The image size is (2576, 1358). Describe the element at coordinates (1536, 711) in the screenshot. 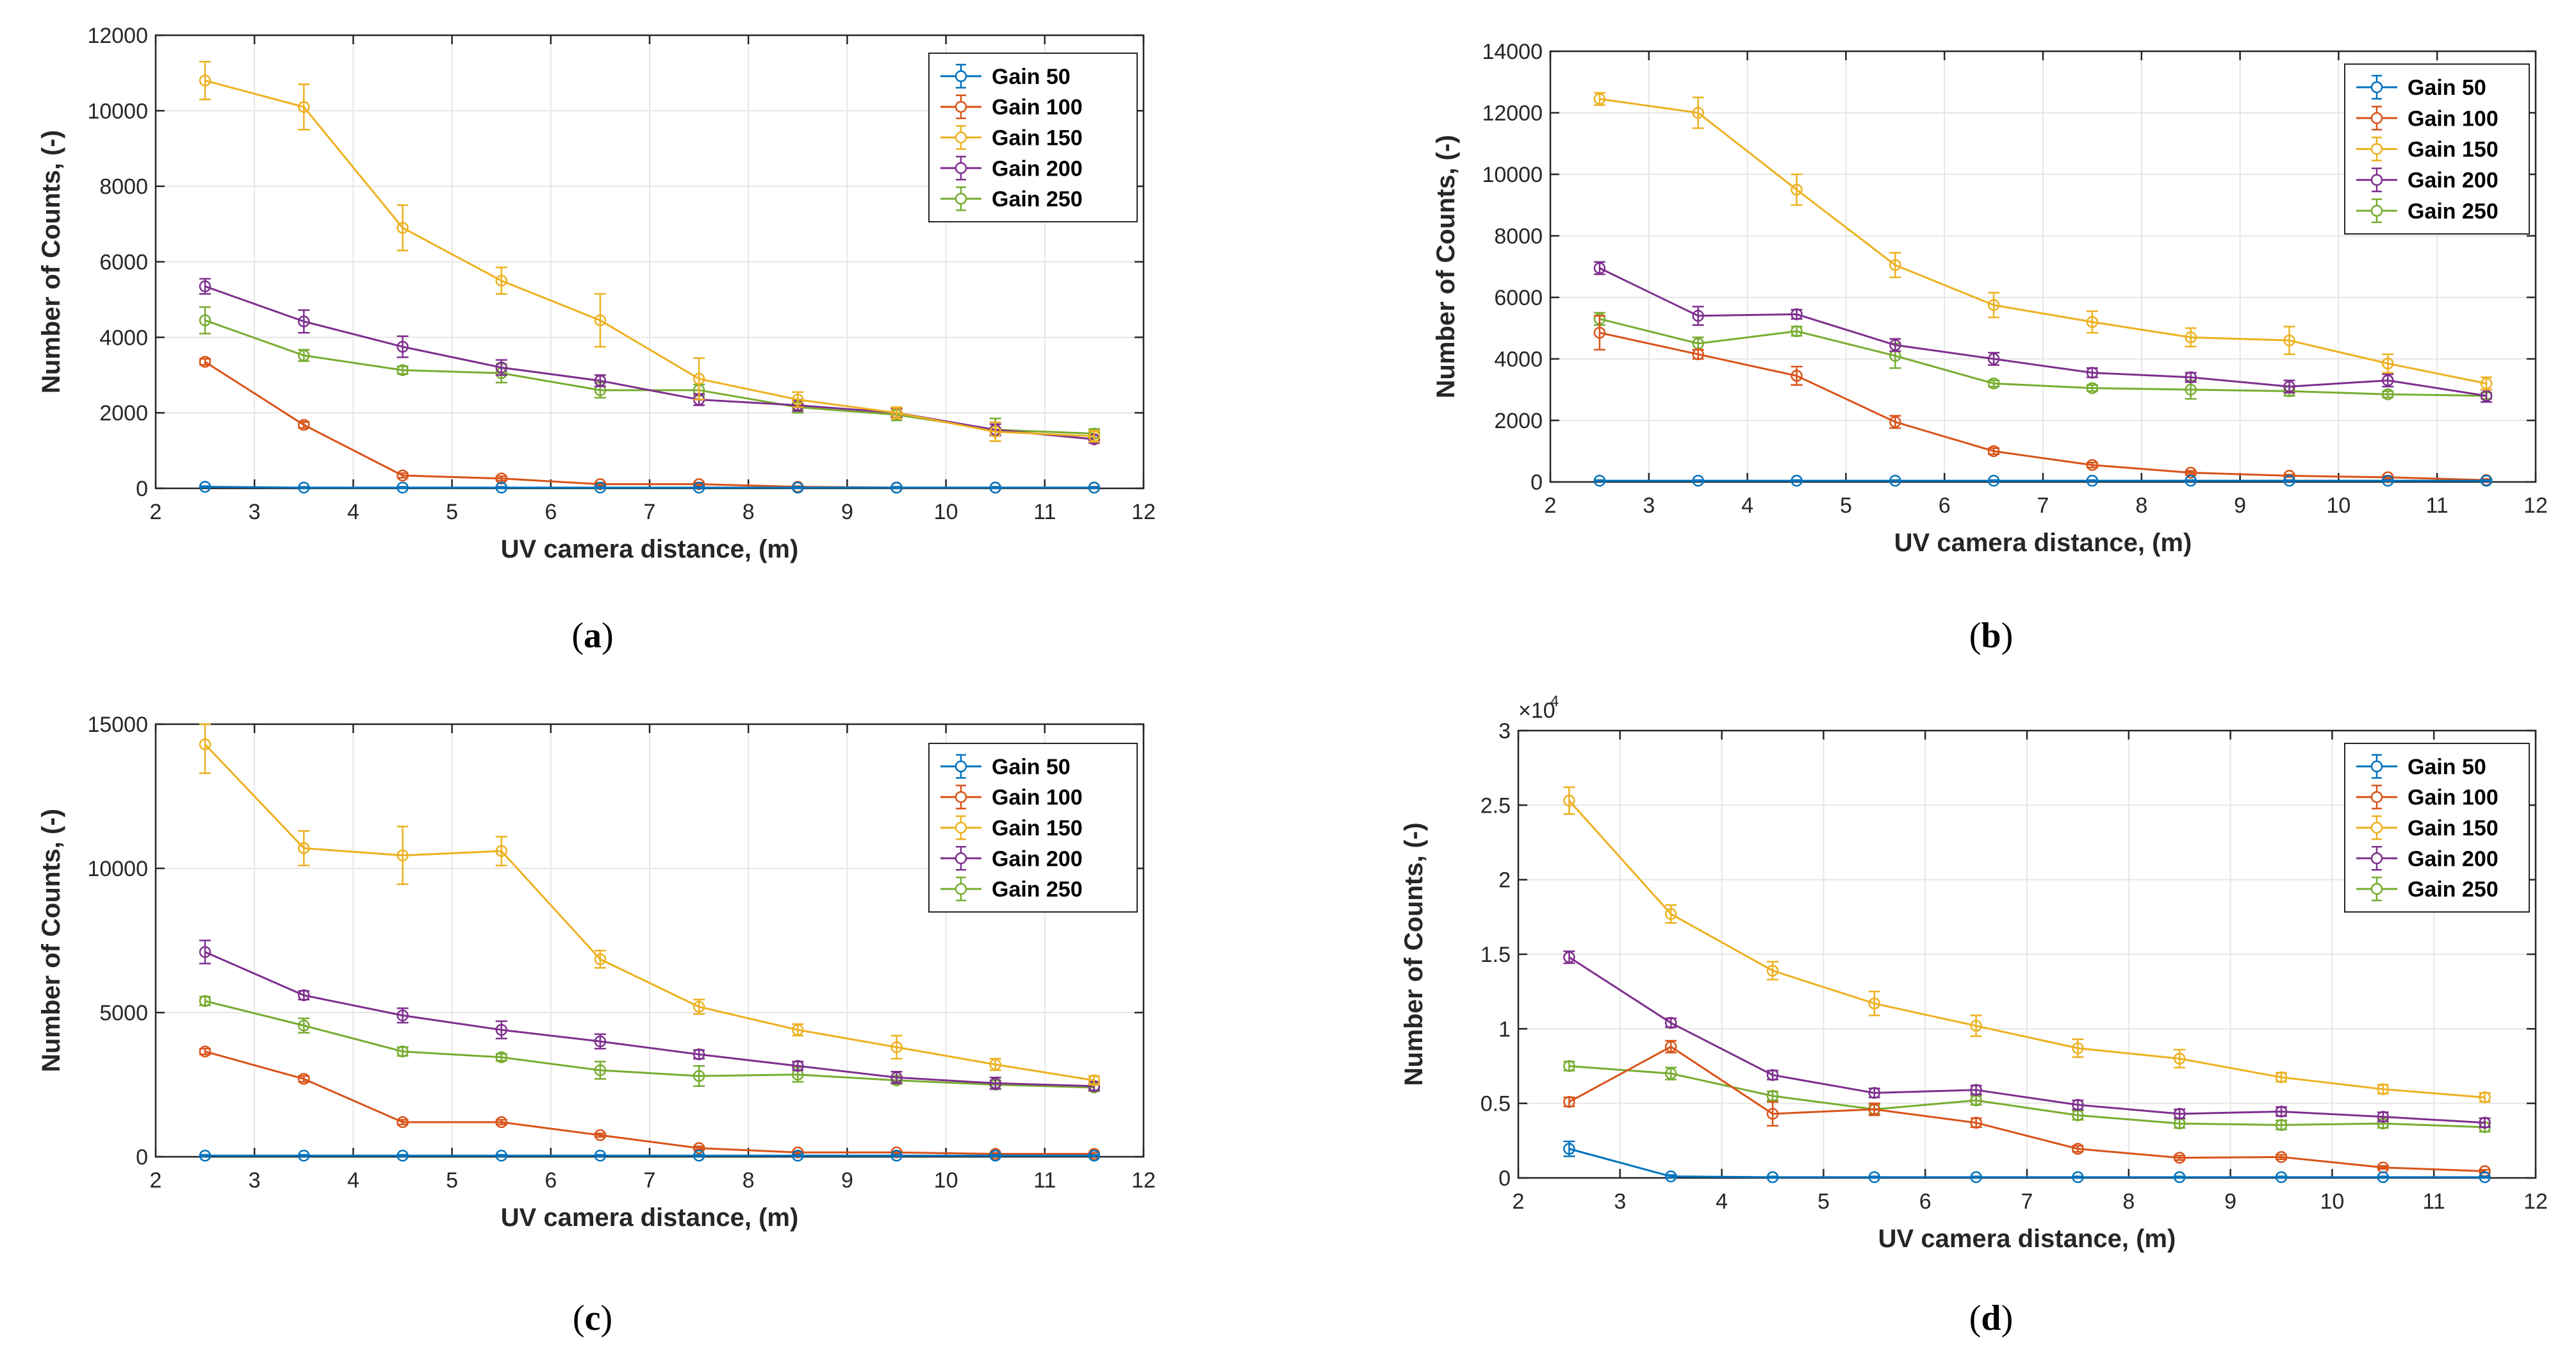

I see `y-scale-multiplier: ×10` at that location.